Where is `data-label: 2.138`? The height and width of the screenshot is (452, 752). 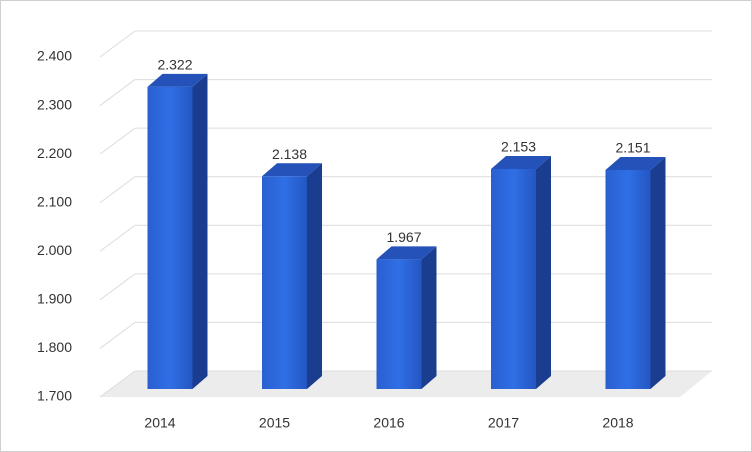
data-label: 2.138 is located at coordinates (289, 154).